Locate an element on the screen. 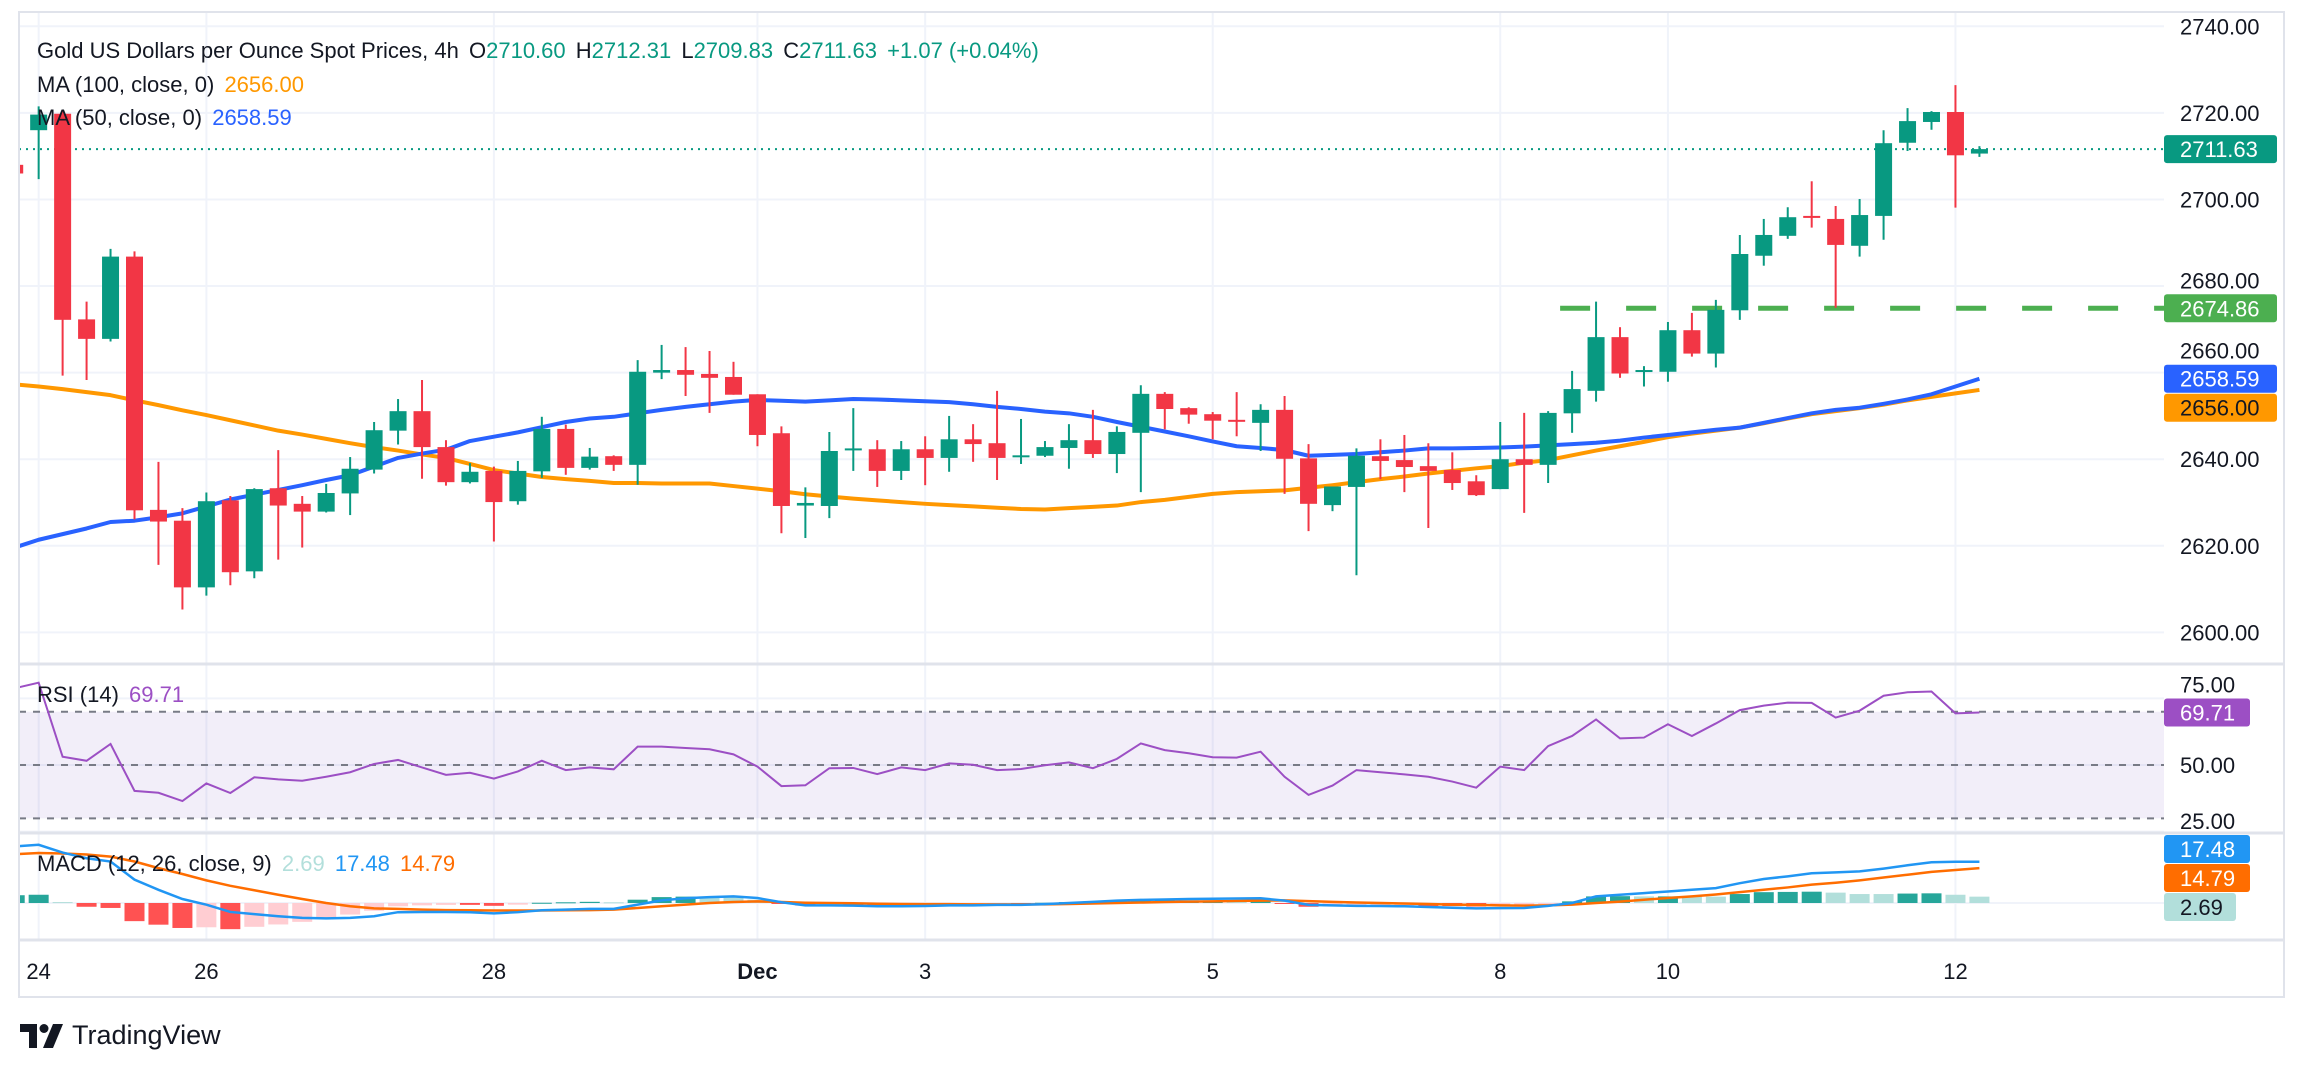  ma100-line is located at coordinates (999, 447).